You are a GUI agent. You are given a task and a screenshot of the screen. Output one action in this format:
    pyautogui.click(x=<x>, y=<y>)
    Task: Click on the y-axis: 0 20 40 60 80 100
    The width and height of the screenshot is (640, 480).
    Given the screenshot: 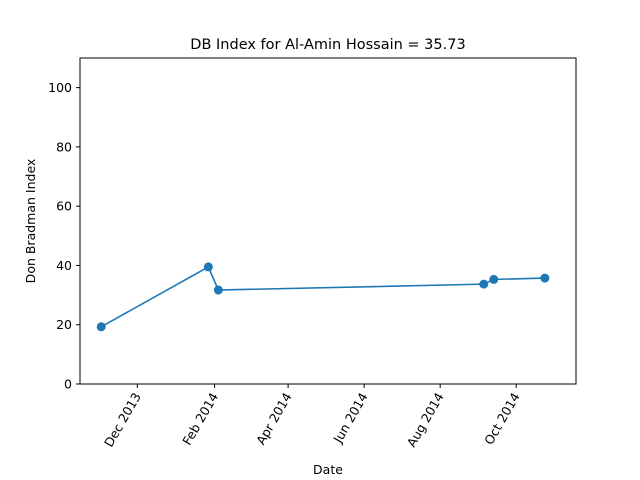 What is the action you would take?
    pyautogui.click(x=64, y=236)
    